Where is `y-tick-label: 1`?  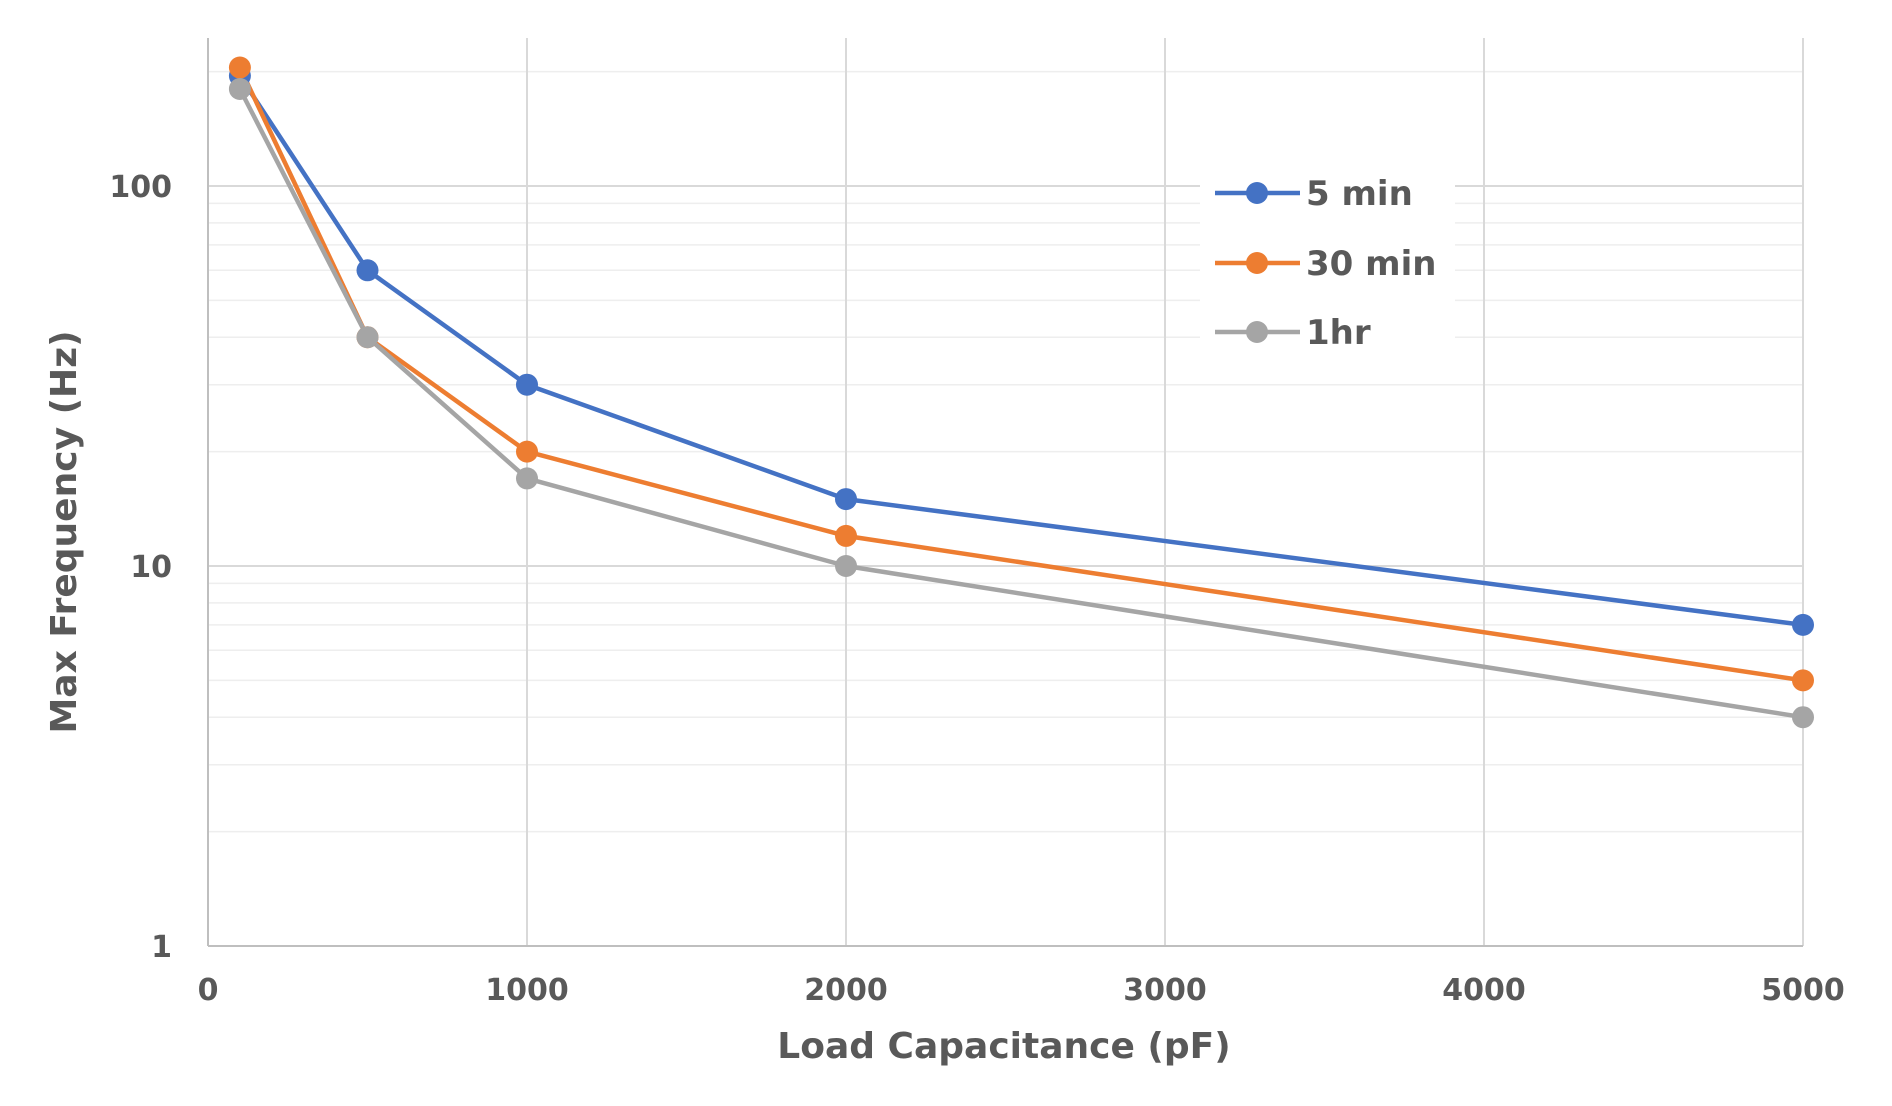 y-tick-label: 1 is located at coordinates (161, 947).